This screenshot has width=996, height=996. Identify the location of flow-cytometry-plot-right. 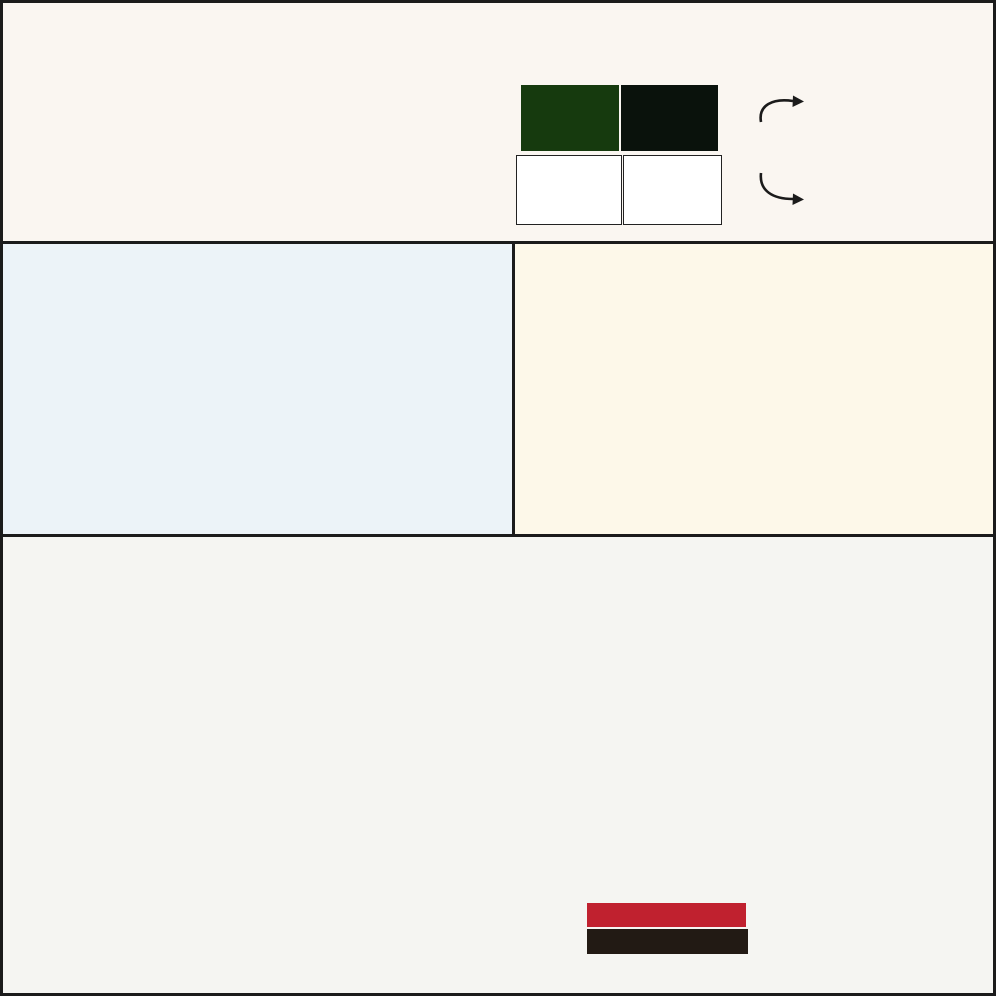
(672, 190).